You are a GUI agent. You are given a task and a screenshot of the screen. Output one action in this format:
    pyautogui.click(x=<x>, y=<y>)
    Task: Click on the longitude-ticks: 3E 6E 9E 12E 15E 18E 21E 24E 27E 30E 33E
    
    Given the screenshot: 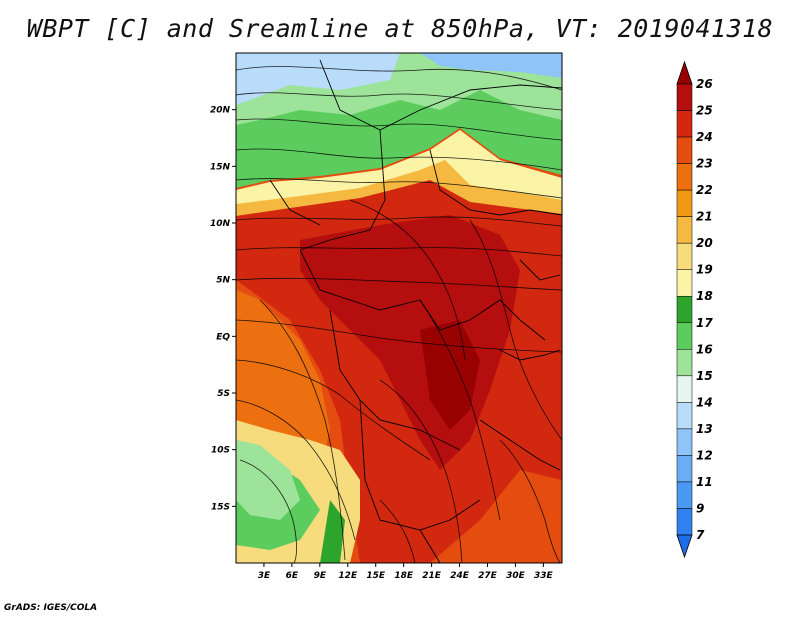 What is the action you would take?
    pyautogui.click(x=406, y=572)
    